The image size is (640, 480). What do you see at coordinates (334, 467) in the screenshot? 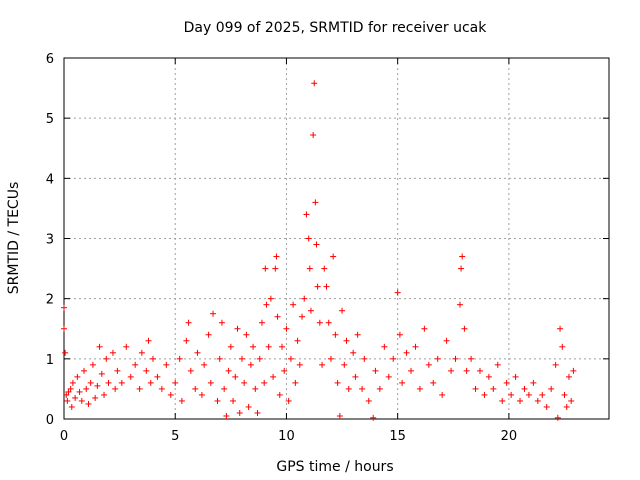
I see `x-axis-label: GPS time / hours` at bounding box center [334, 467].